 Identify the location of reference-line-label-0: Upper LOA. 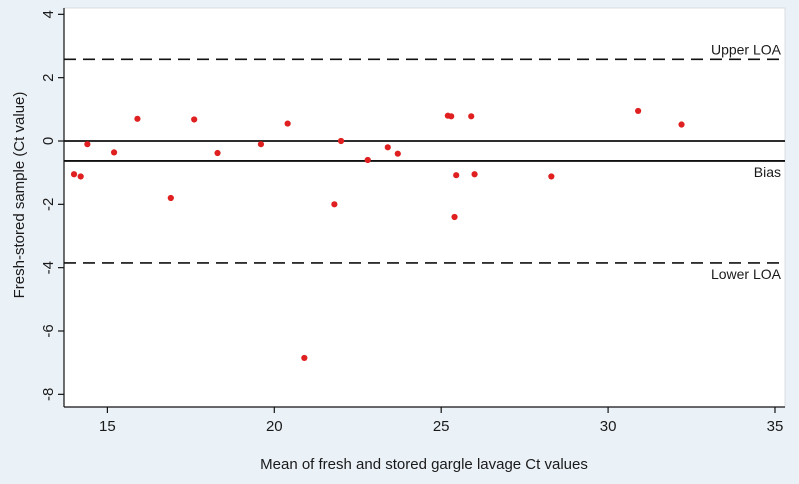
(746, 49).